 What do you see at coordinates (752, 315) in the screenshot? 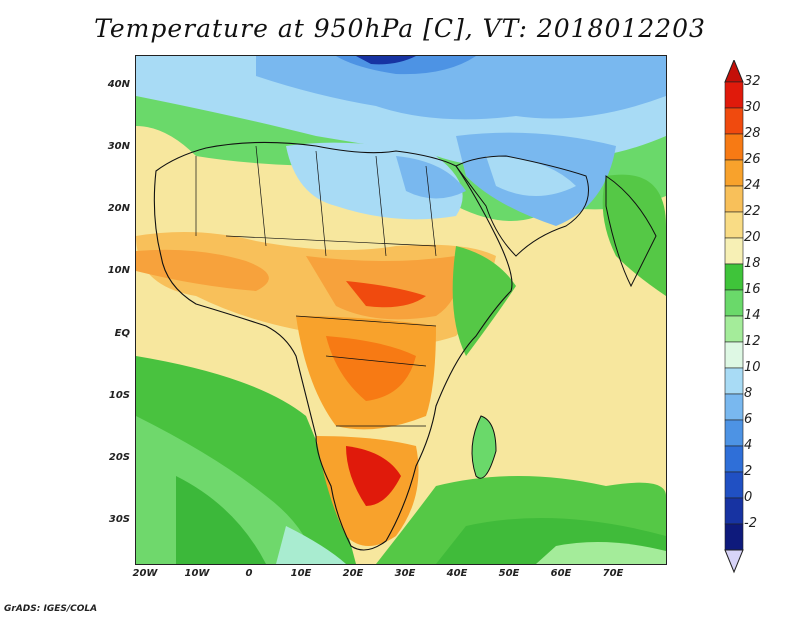
I see `colorbar-label: 14` at bounding box center [752, 315].